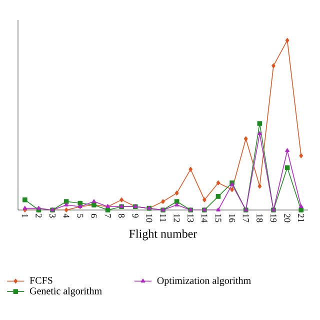 This screenshot has width=320, height=320. I want to click on x-tick-label: 9, so click(135, 216).